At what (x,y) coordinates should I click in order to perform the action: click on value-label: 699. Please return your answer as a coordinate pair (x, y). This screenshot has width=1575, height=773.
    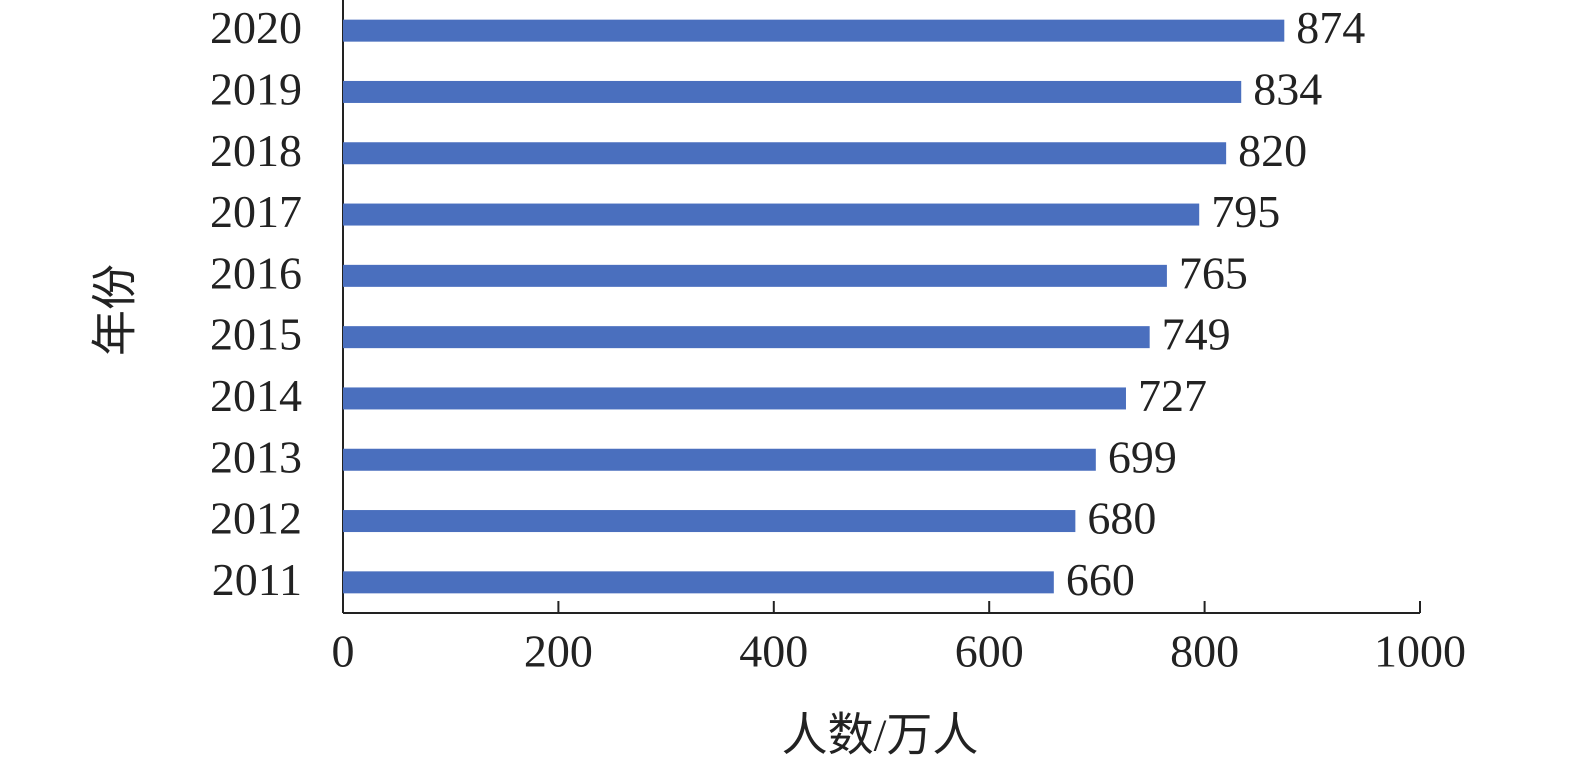
    Looking at the image, I should click on (1142, 456).